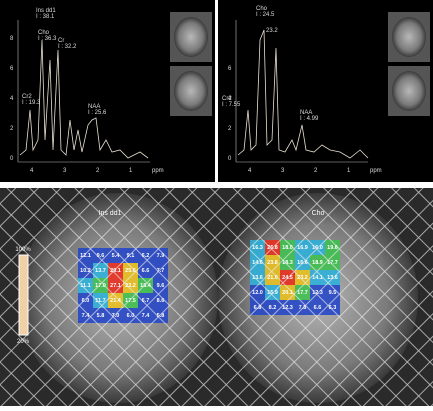 This screenshot has width=433, height=411. What do you see at coordinates (318, 213) in the screenshot?
I see `map-label: Cho` at bounding box center [318, 213].